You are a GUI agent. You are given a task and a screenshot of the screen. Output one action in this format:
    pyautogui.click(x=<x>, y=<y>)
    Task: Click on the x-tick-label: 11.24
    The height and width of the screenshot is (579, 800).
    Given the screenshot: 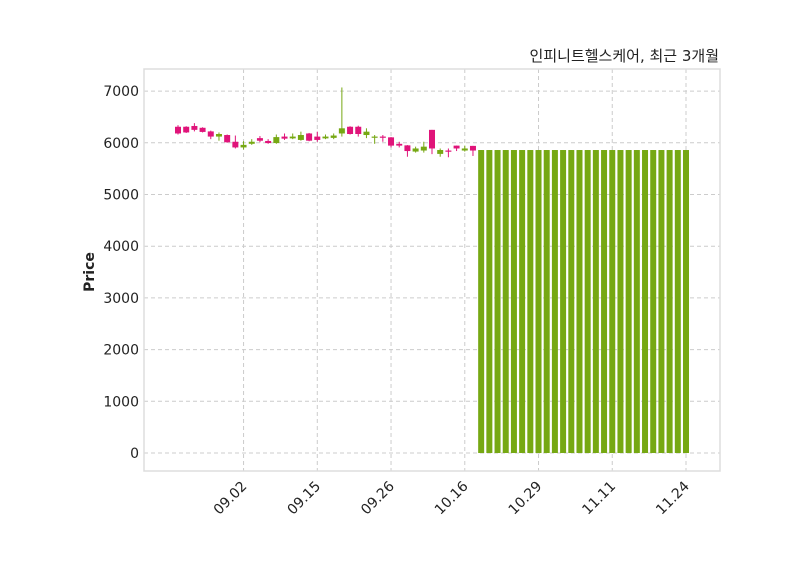 What is the action you would take?
    pyautogui.click(x=673, y=498)
    